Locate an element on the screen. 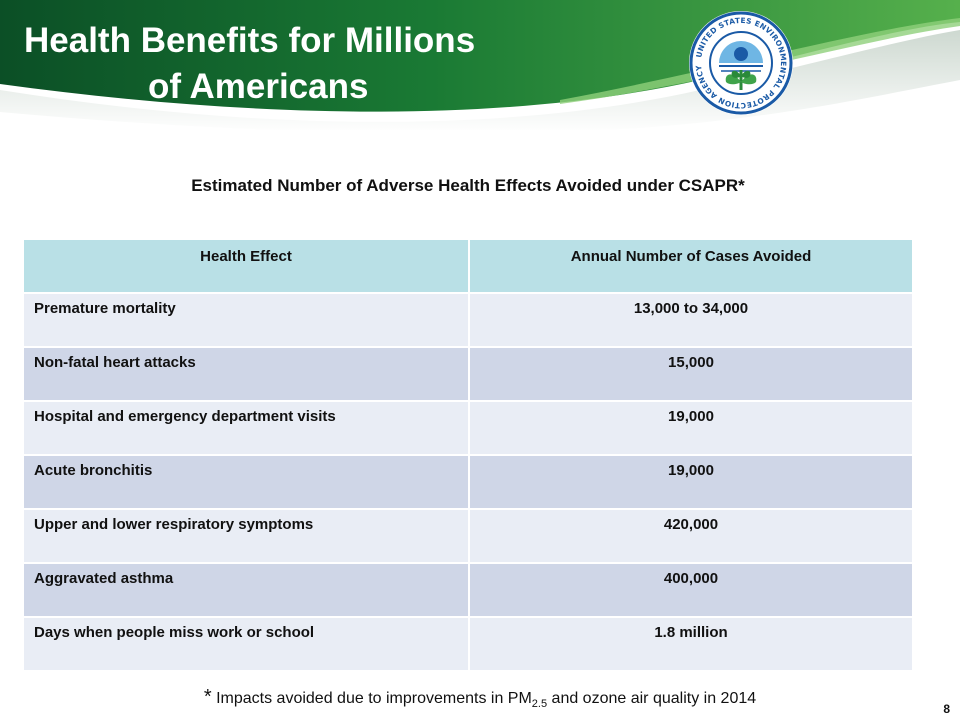  footnote-subscript: 2.5 is located at coordinates (539, 704).